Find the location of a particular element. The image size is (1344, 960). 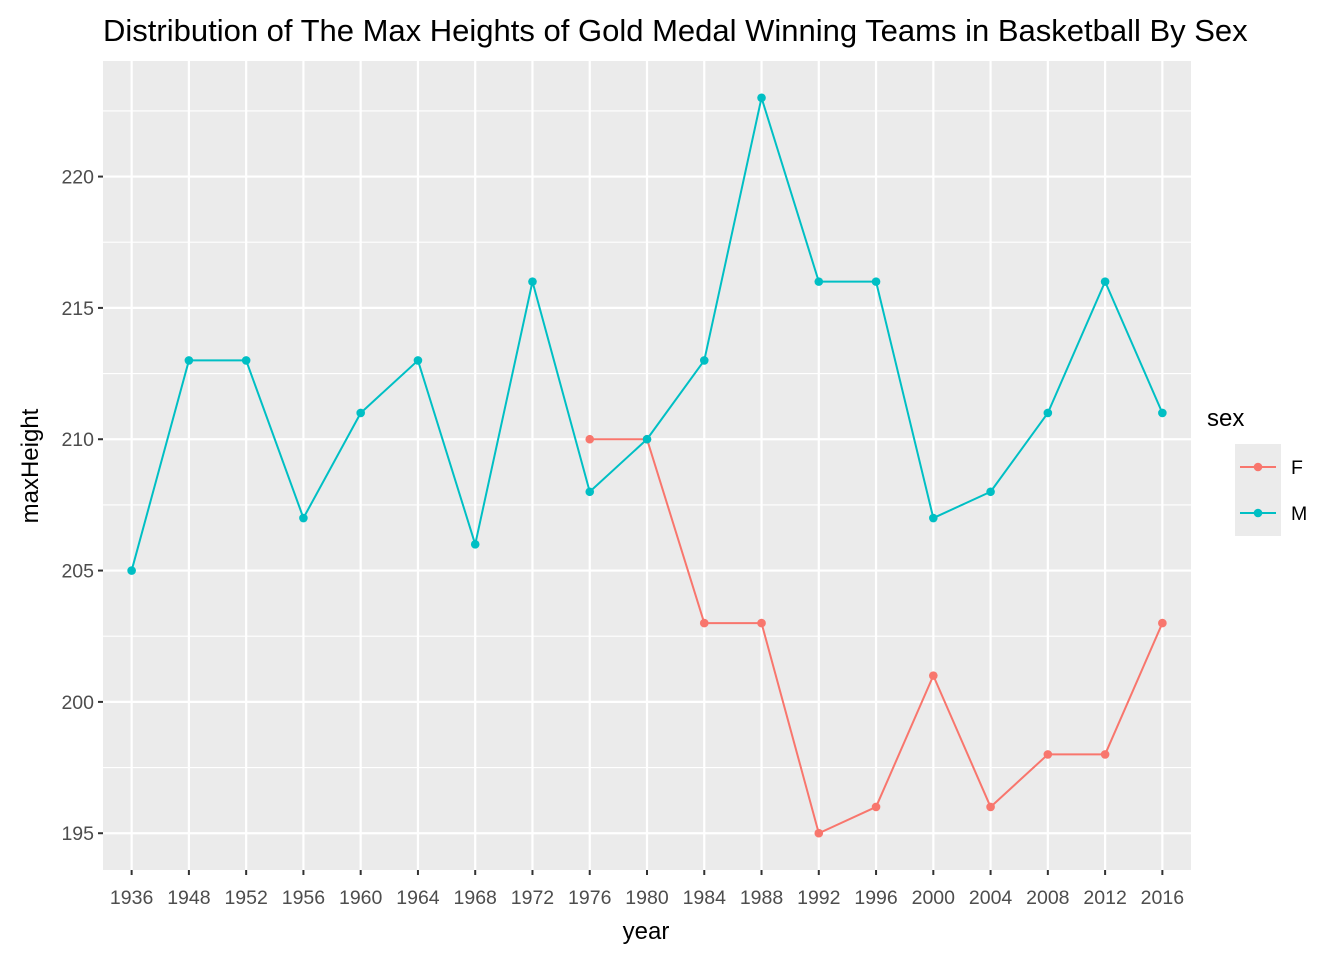

x-tick-label: 2004 is located at coordinates (991, 898).